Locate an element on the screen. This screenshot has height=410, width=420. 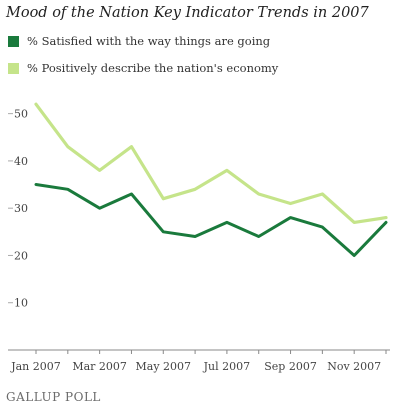
x-tick-label: May 2007 is located at coordinates (164, 366).